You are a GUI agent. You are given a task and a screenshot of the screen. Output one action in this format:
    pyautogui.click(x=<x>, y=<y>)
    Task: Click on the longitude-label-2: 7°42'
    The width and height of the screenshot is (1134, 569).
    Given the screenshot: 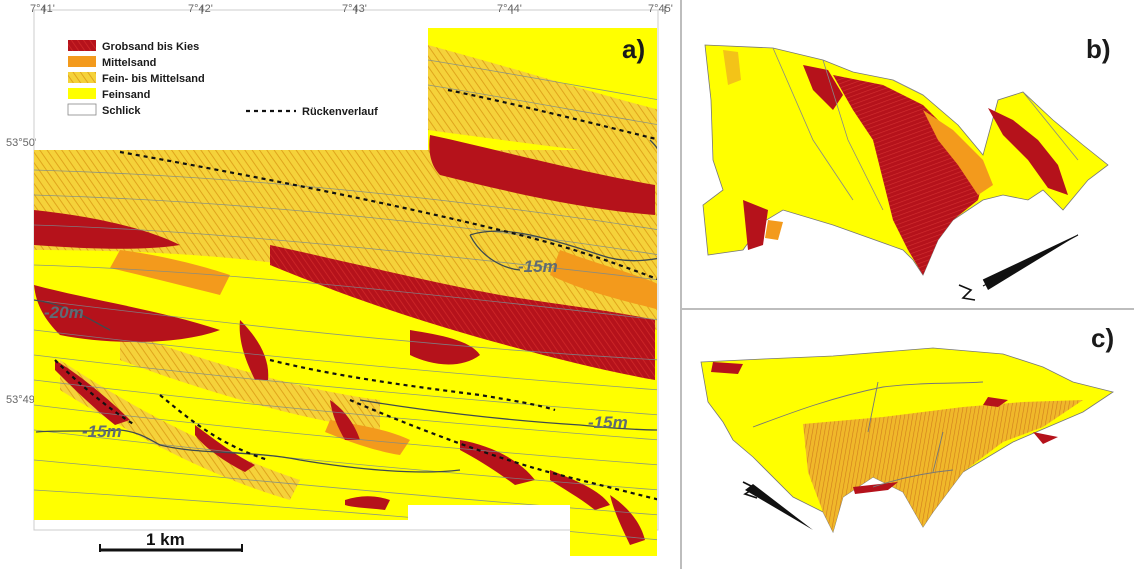 What is the action you would take?
    pyautogui.click(x=200, y=9)
    